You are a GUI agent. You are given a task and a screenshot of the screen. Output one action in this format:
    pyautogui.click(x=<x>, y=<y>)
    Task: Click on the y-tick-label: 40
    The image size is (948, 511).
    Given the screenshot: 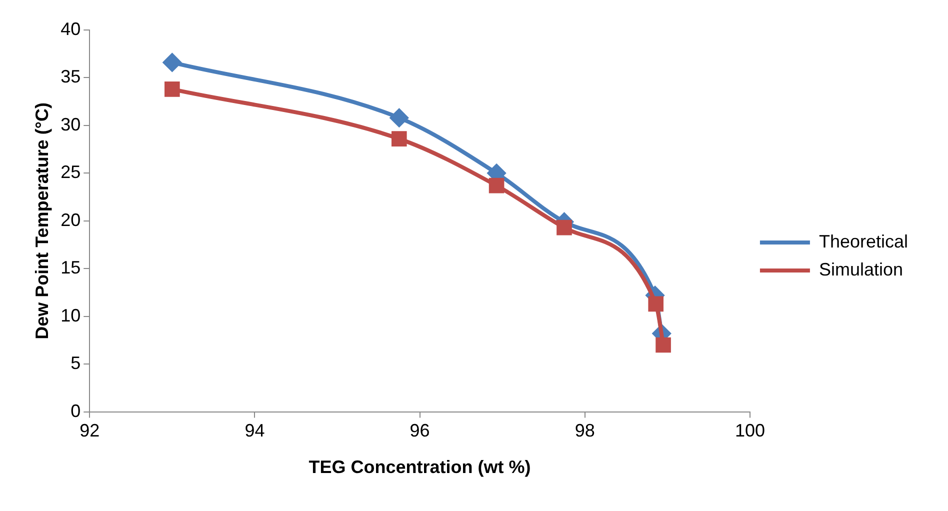 What is the action you would take?
    pyautogui.click(x=70, y=28)
    